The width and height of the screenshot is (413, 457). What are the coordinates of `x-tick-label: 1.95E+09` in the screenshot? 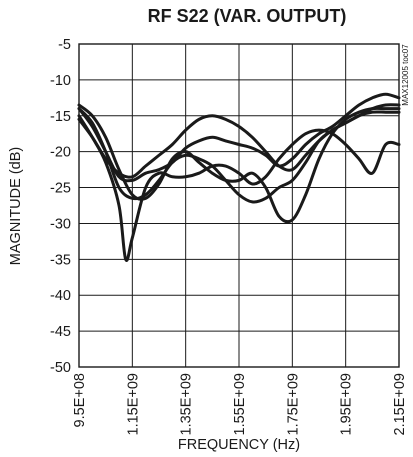 It's located at (347, 404).